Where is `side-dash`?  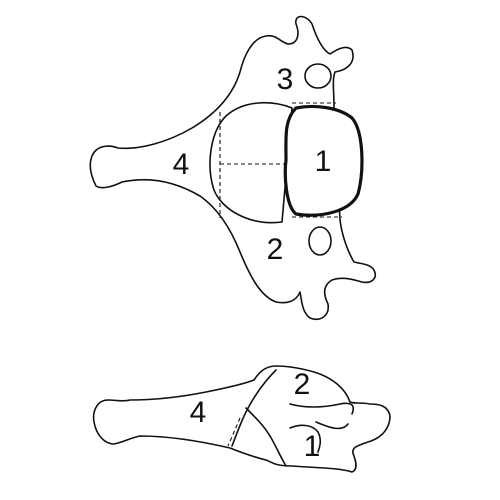 side-dash is located at coordinates (234, 432).